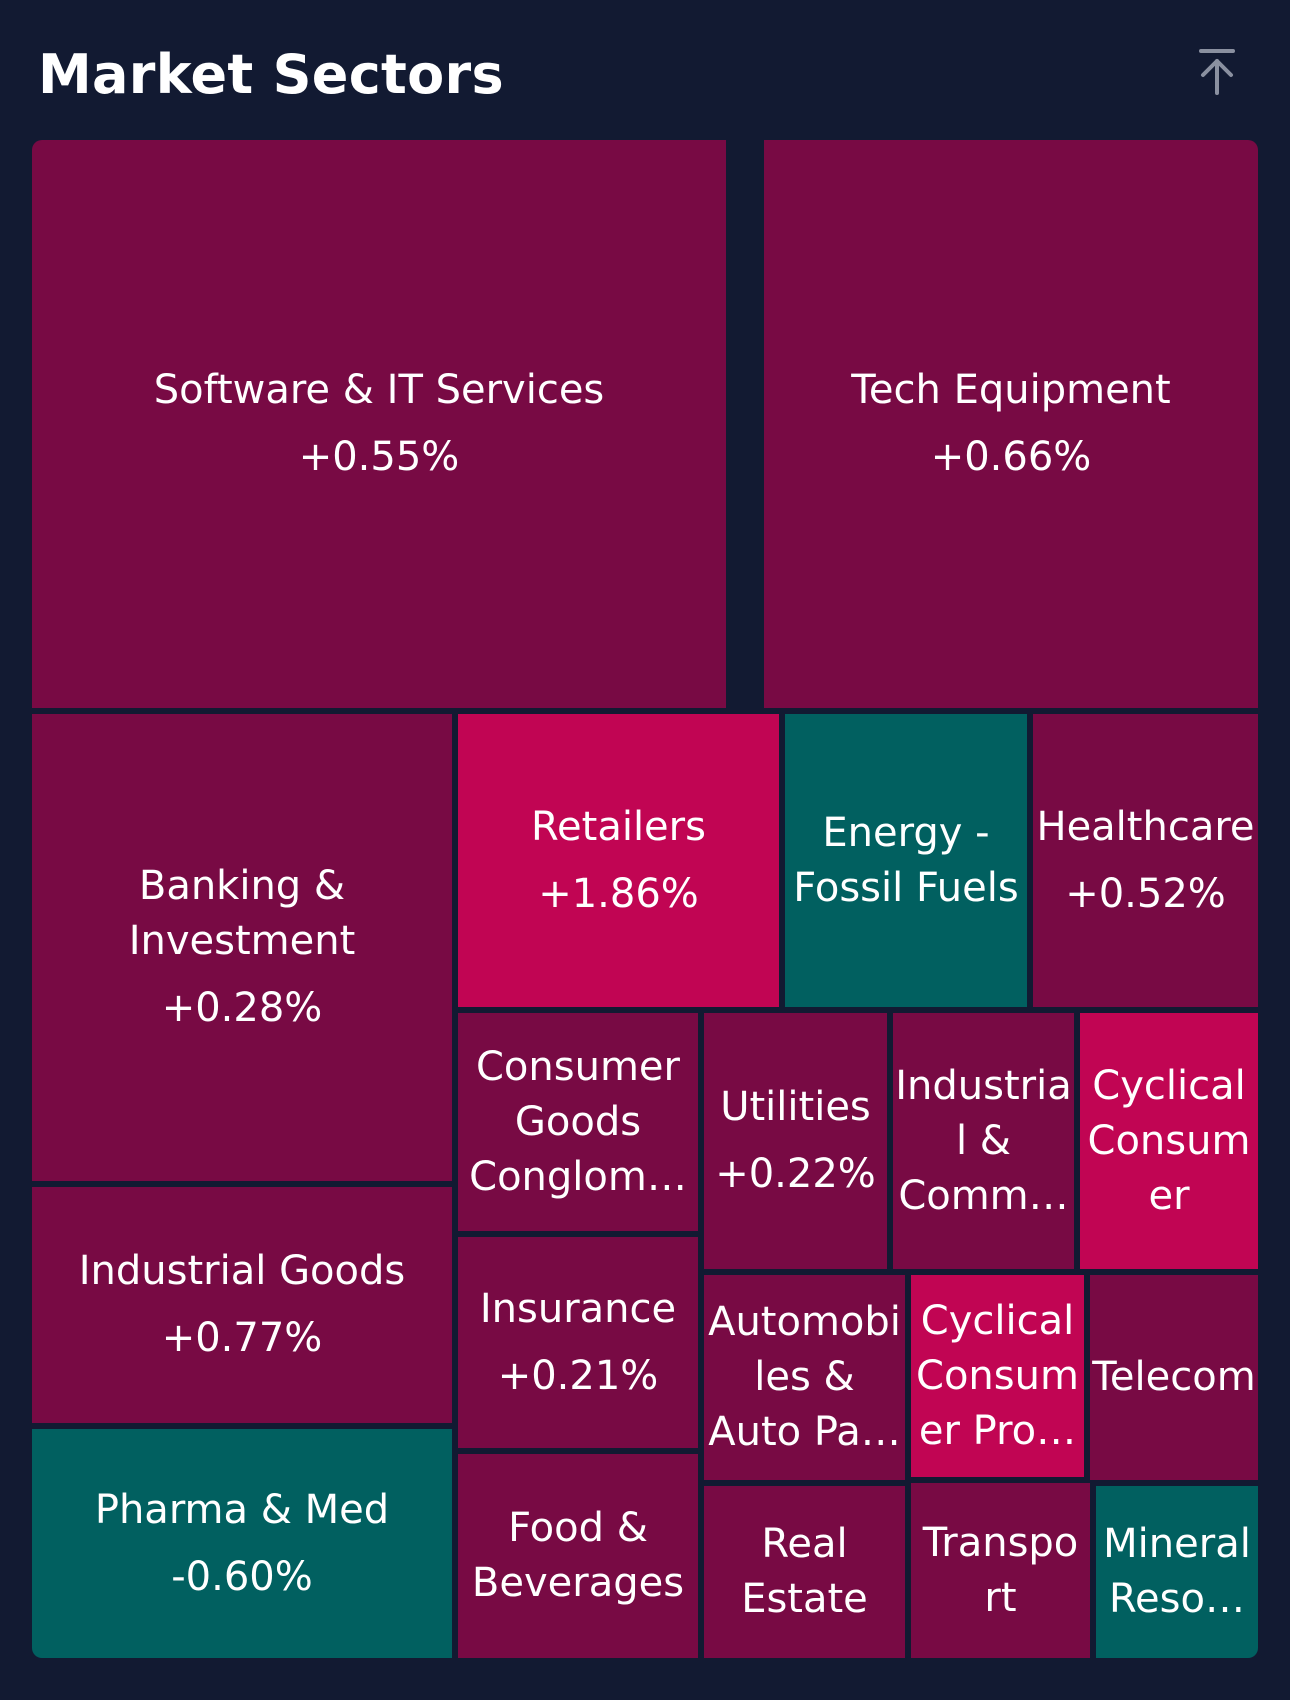 This screenshot has height=1700, width=1290. I want to click on sector-tile: Banking & Investment +0.28%, so click(242, 947).